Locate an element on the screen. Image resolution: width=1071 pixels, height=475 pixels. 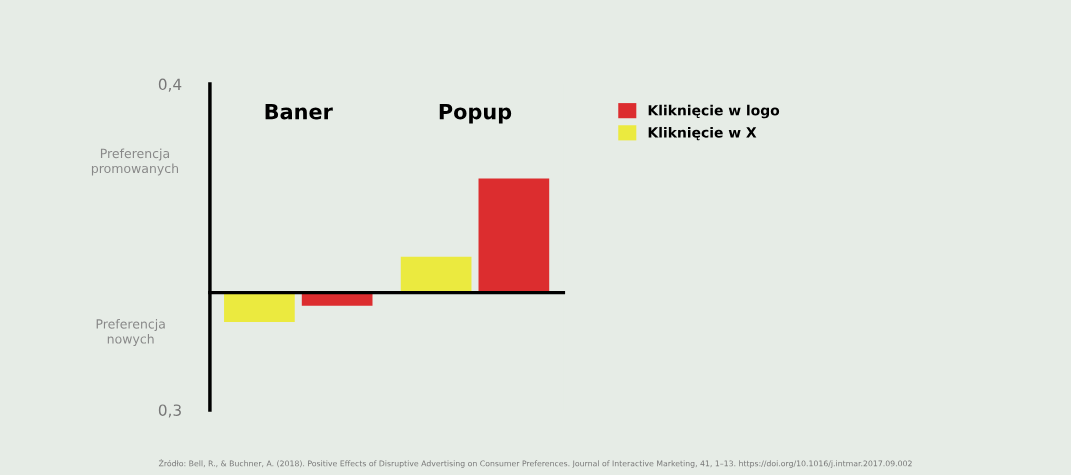
legend-label: Kliknięcie w X is located at coordinates (702, 133).